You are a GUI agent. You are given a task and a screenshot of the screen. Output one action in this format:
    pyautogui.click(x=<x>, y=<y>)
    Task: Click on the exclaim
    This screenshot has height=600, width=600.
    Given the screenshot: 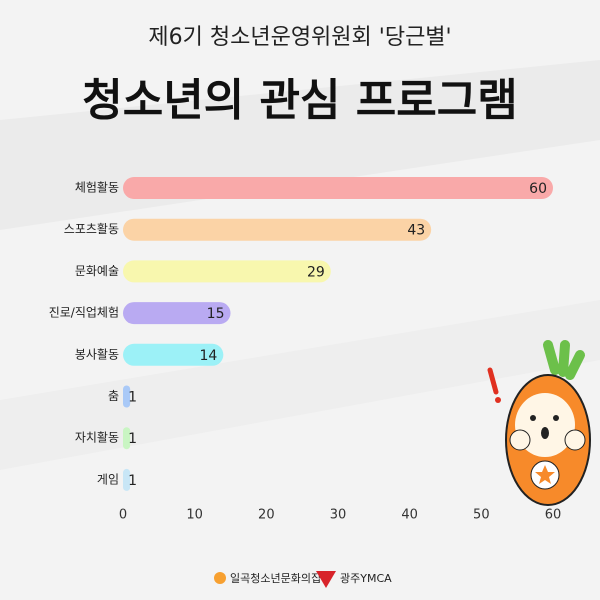 What is the action you would take?
    pyautogui.click(x=493, y=381)
    